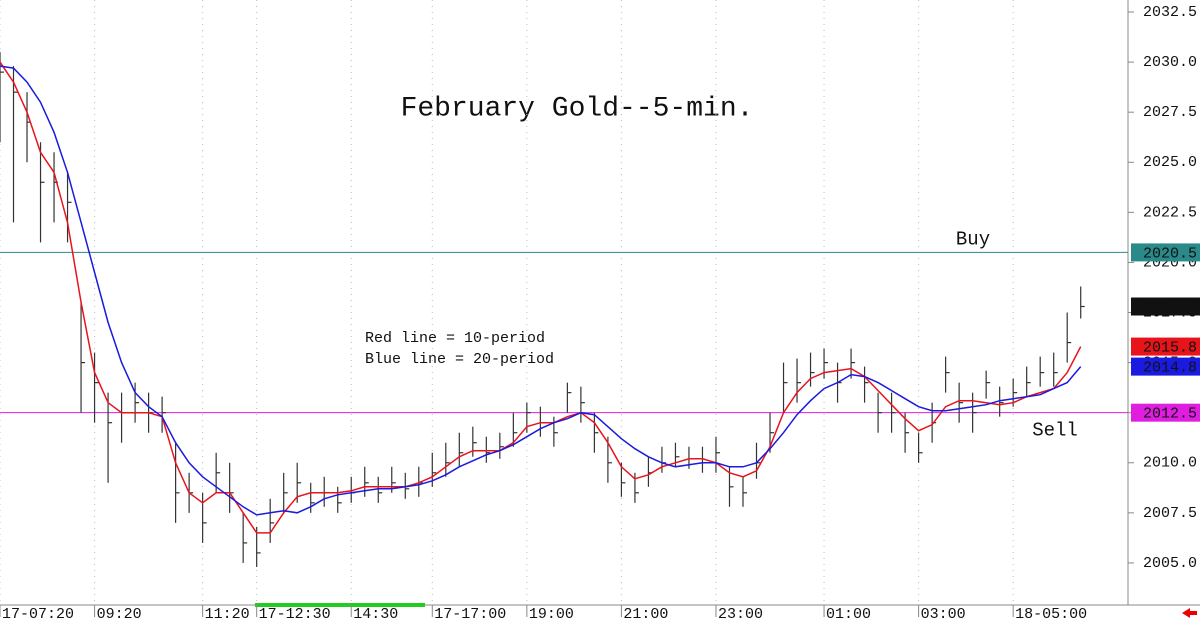 The width and height of the screenshot is (1200, 621). Describe the element at coordinates (295, 613) in the screenshot. I see `x-tick-label: 17-12:30` at that location.